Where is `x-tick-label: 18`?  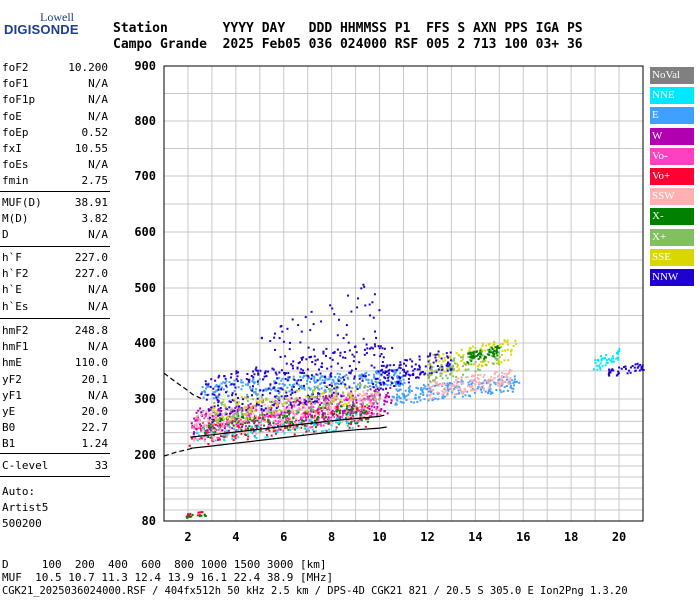 x-tick-label: 18 is located at coordinates (571, 537).